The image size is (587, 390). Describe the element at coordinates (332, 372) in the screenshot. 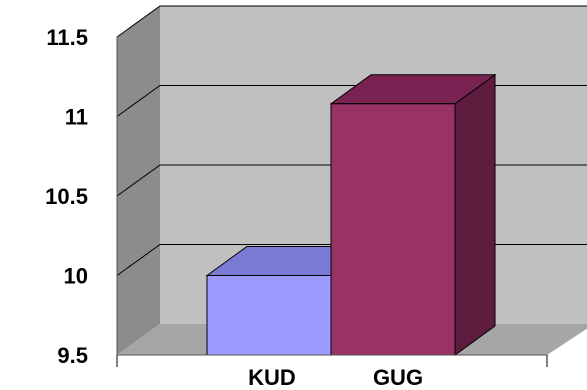

I see `x-axis-labels: KUD GUG` at that location.